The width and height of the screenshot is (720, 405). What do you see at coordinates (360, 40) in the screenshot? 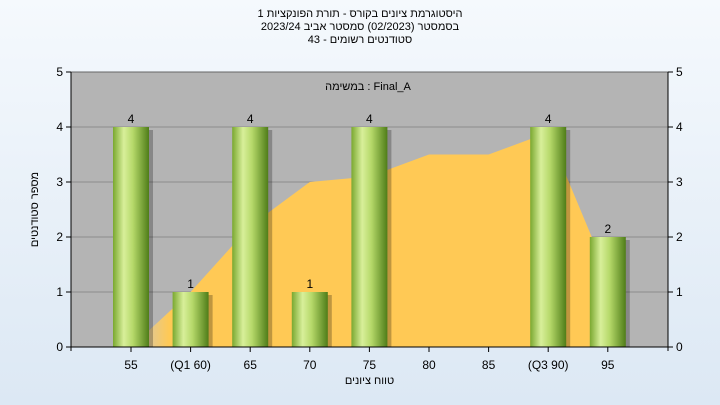
I see `chart-subtitle-2: סטודנטים רשומים - 43` at bounding box center [360, 40].